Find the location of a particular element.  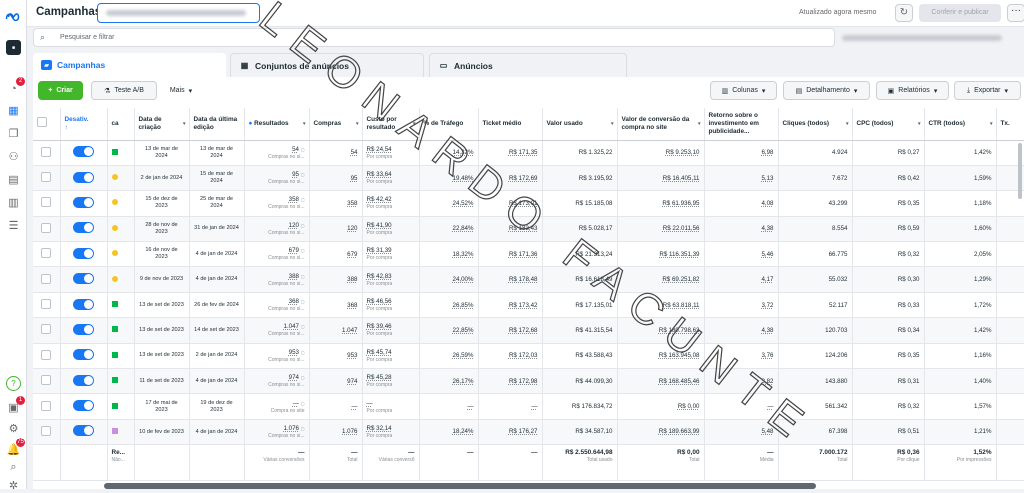

col-edited: Data da última edição is located at coordinates (217, 124).